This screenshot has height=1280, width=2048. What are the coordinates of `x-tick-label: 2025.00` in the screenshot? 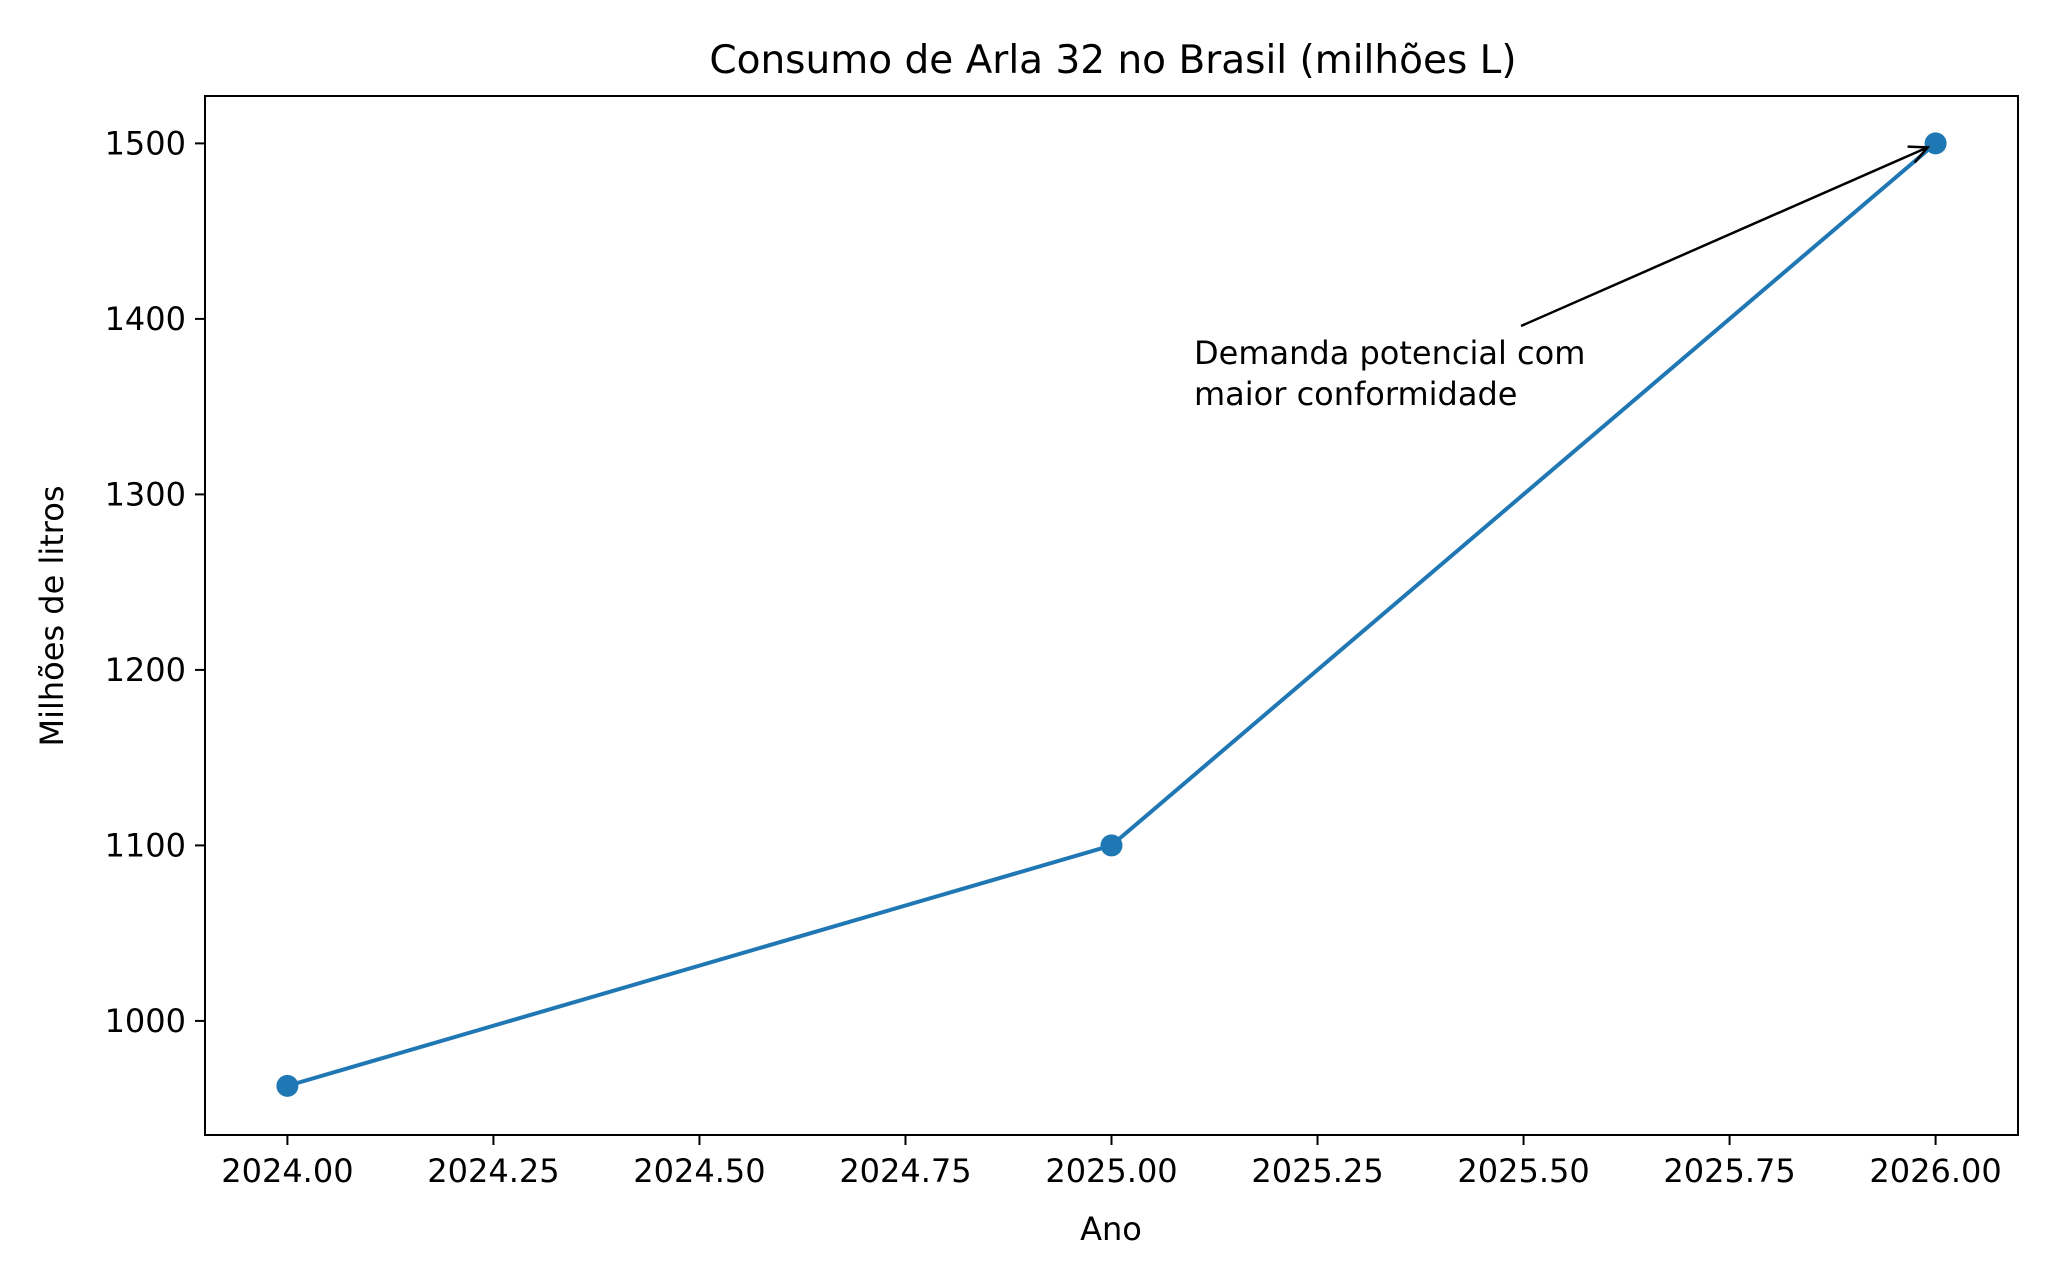 It's located at (1111, 1171).